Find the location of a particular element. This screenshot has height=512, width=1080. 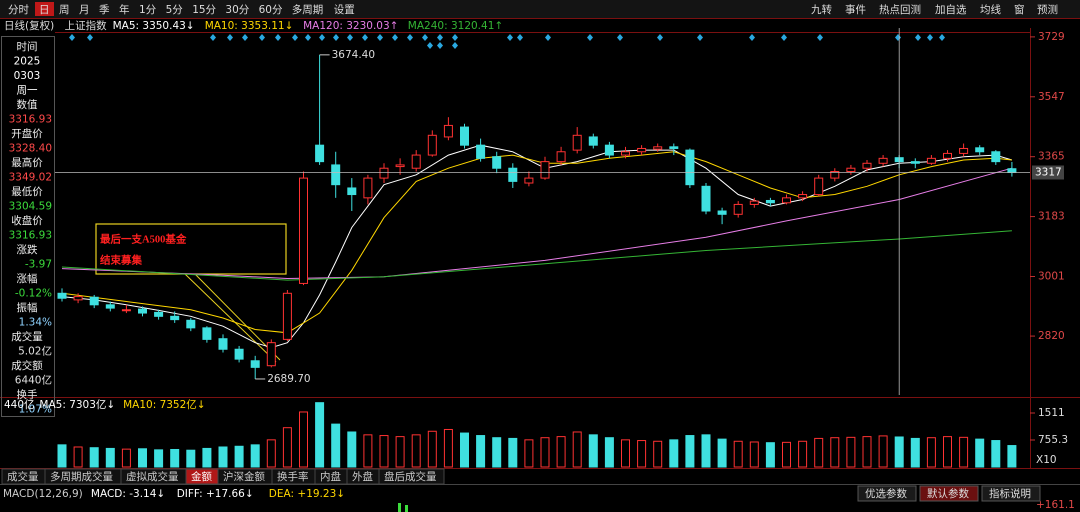

info-value: 0303 is located at coordinates (27, 76).